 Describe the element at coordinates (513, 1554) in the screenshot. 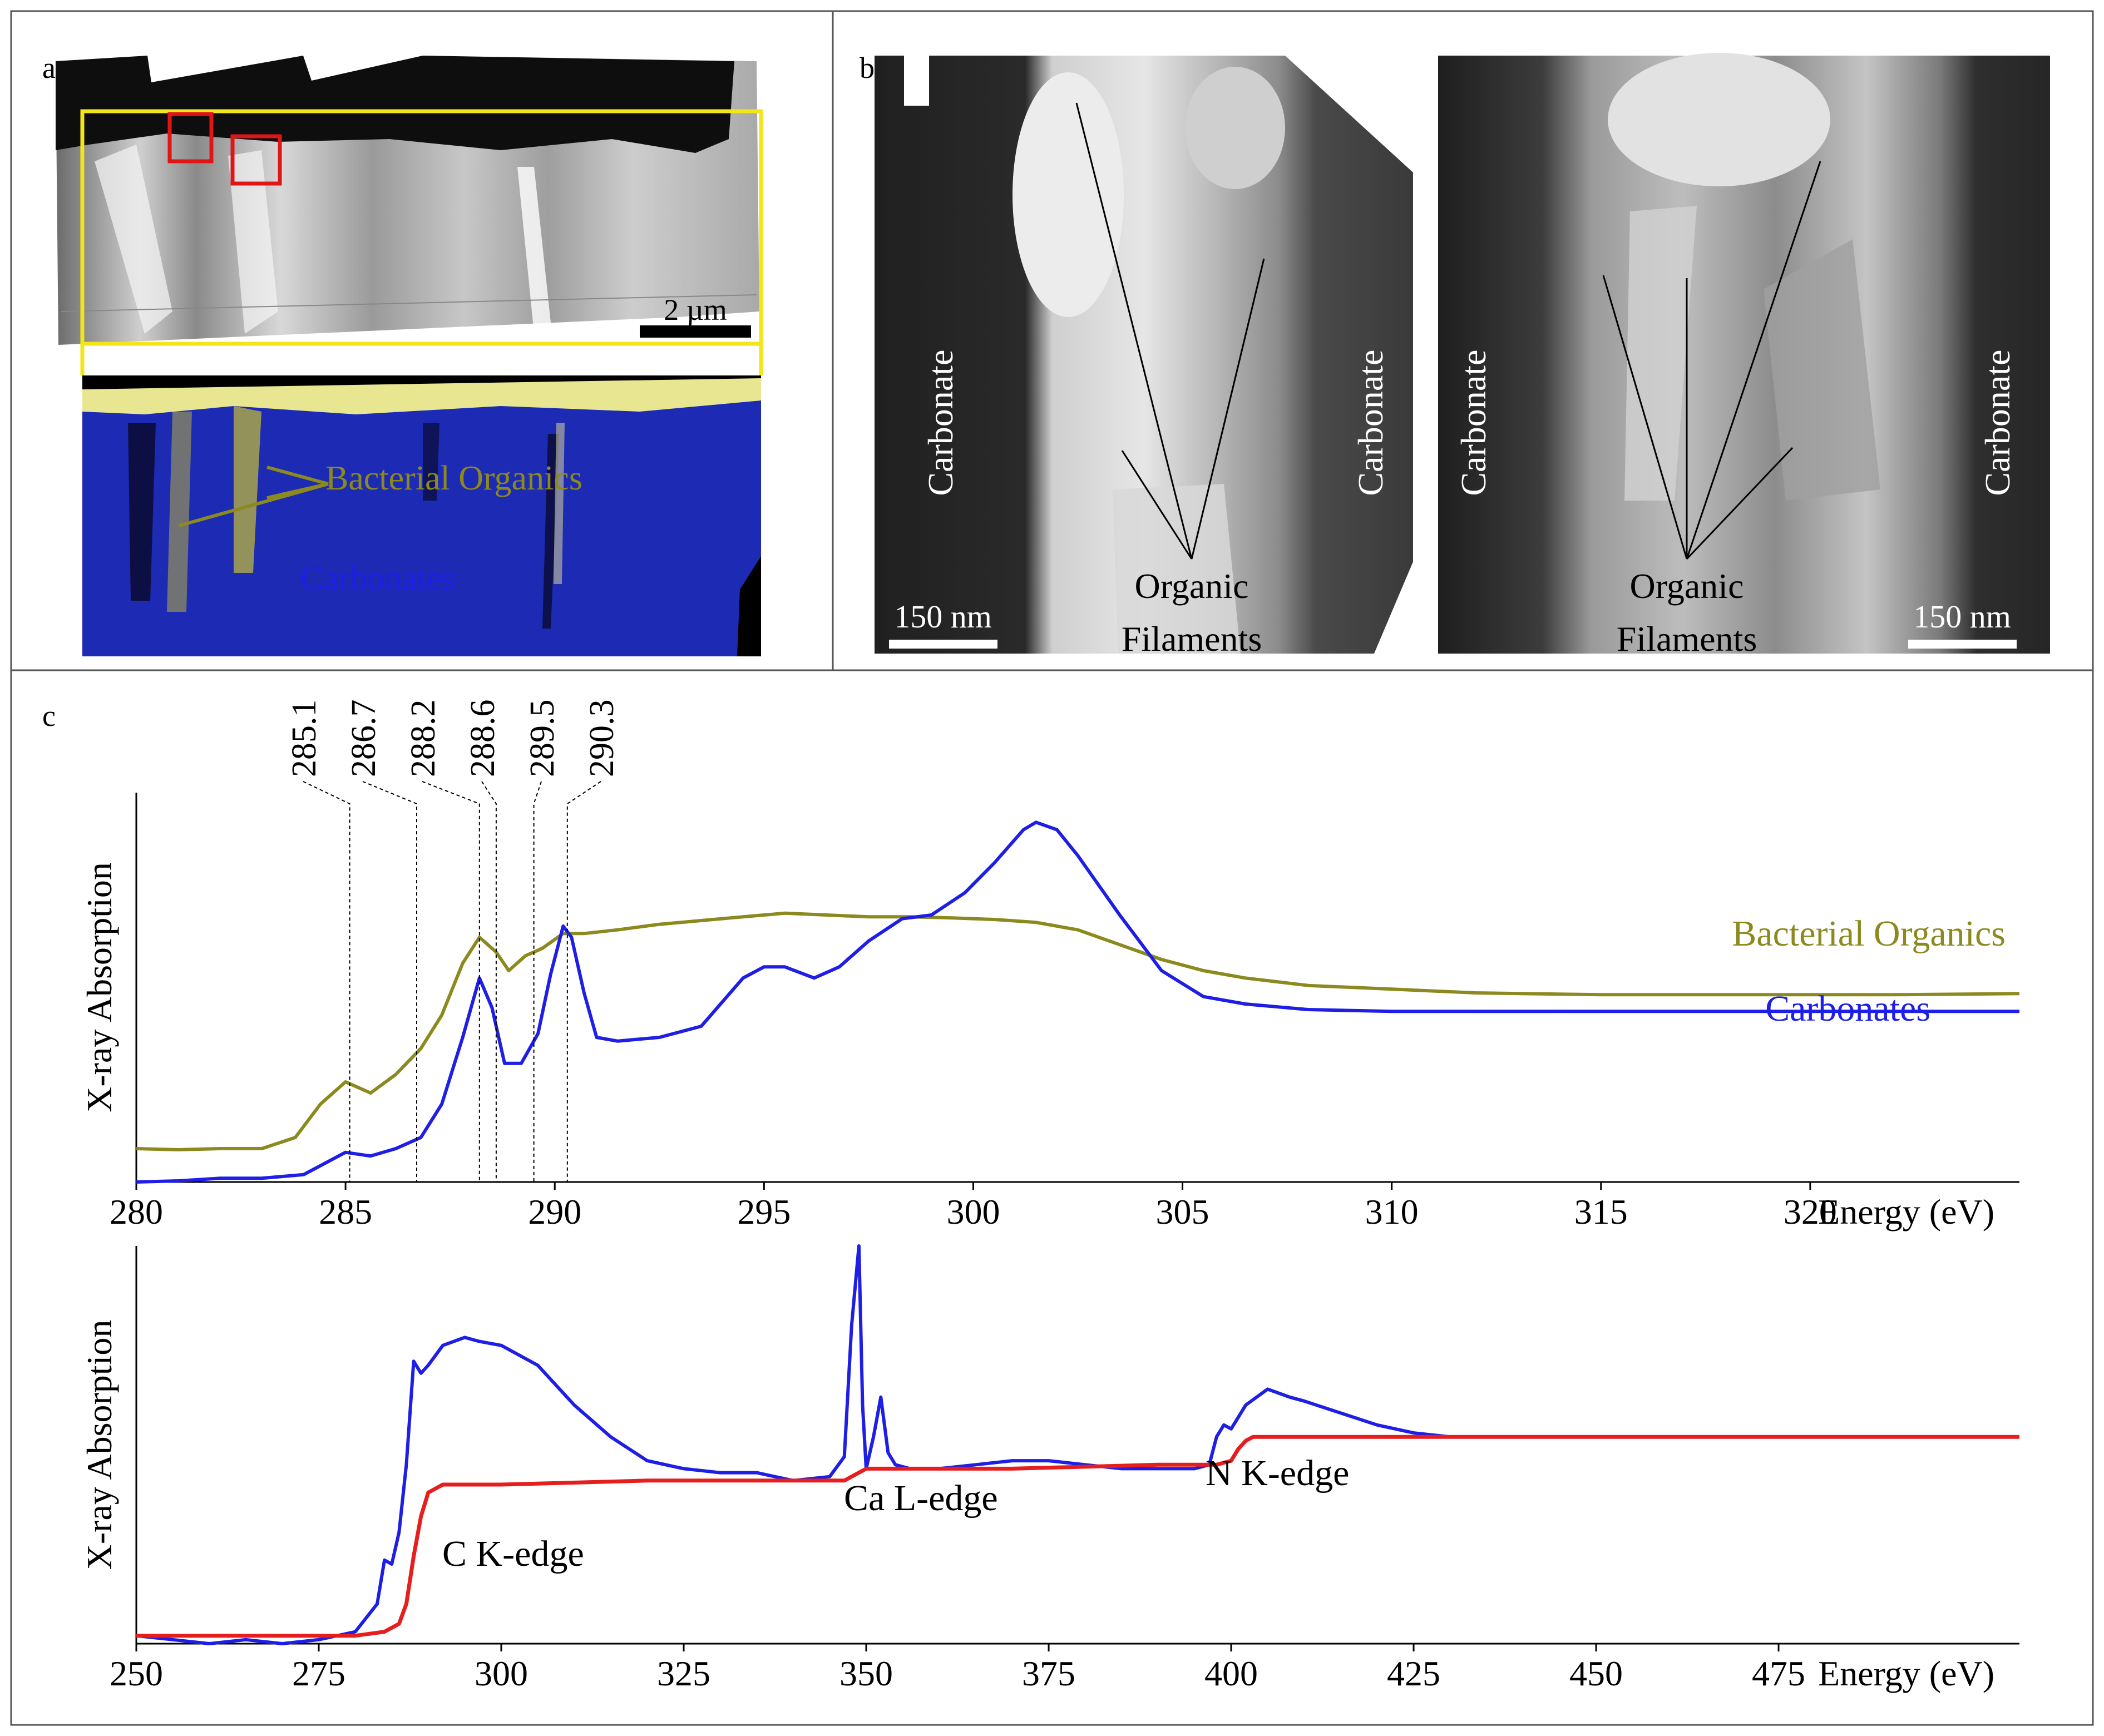

I see `edge-label-c: C K-edge` at that location.